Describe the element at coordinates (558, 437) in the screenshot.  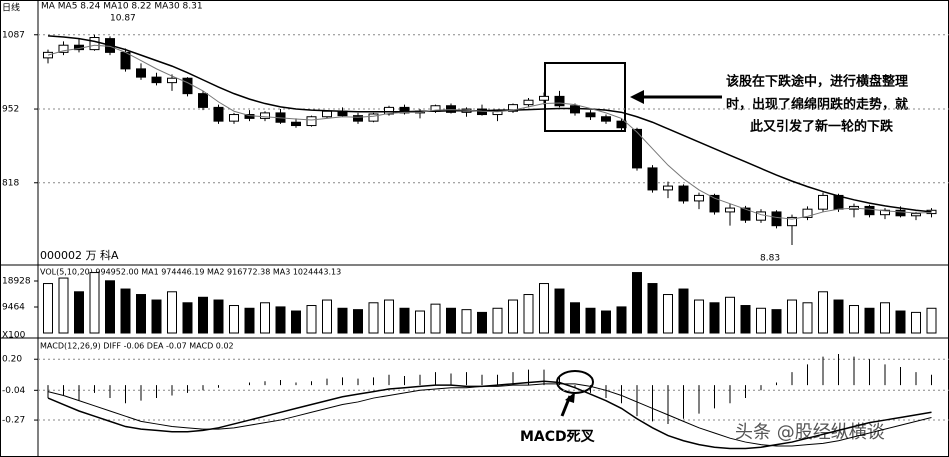
I see `macd-annotation: MACD死叉` at that location.